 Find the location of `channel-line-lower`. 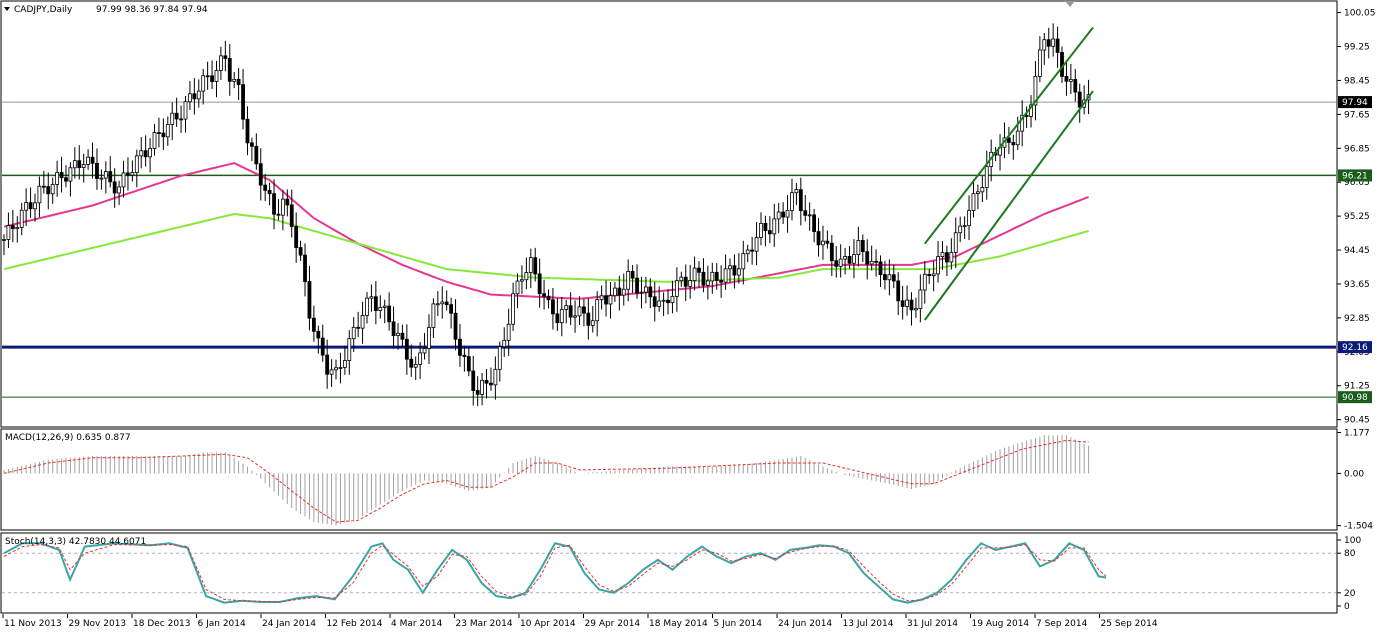

channel-line-lower is located at coordinates (1008, 205).